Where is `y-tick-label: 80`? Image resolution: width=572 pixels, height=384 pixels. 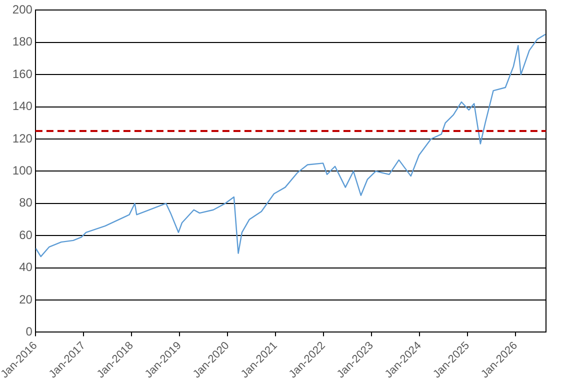
y-tick-label: 80 is located at coordinates (26, 203).